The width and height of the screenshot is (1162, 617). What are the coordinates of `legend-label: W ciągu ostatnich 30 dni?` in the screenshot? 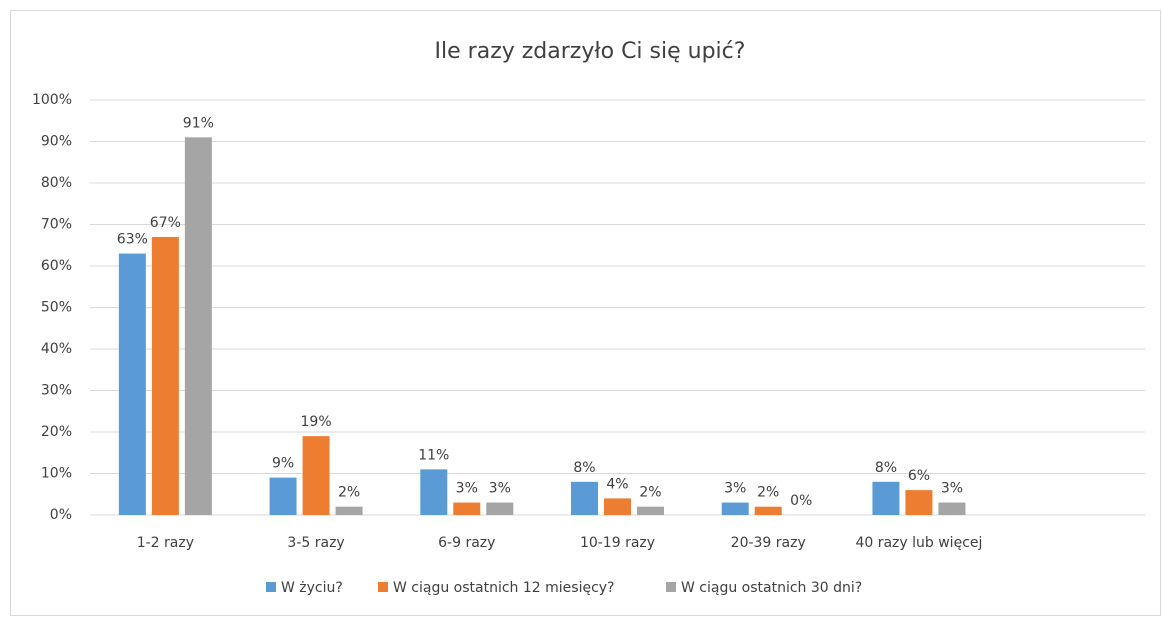 It's located at (771, 588).